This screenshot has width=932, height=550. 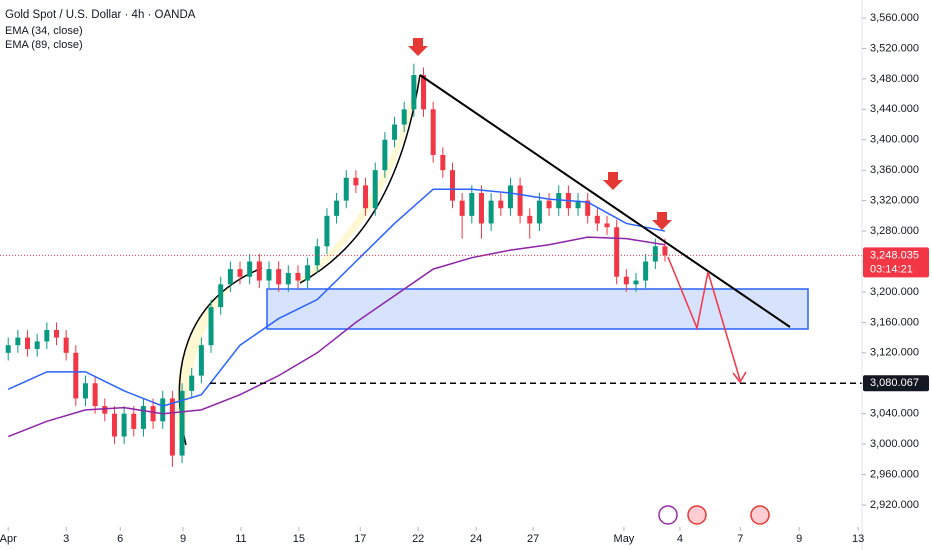 I want to click on curve, so click(x=360, y=179).